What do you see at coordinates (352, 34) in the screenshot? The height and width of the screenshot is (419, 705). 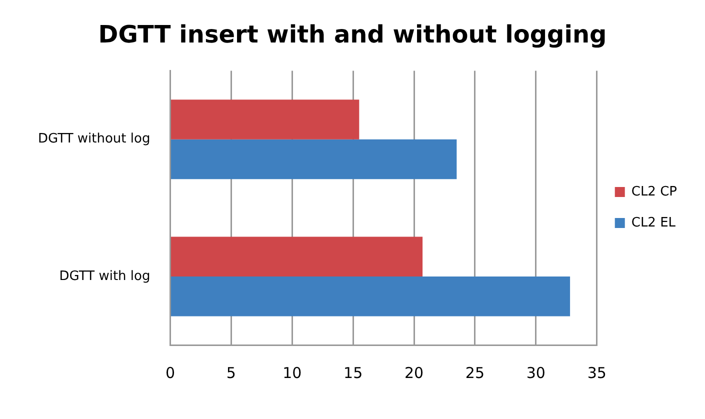 I see `chart-title: DGTT insert with and without logging` at bounding box center [352, 34].